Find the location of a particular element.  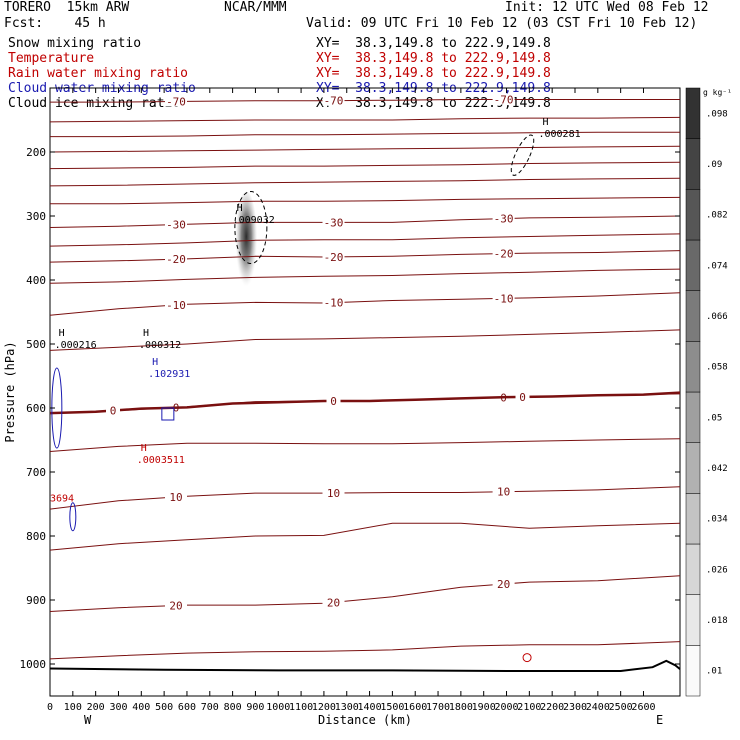

max-marker-value: .000312 is located at coordinates (160, 345).